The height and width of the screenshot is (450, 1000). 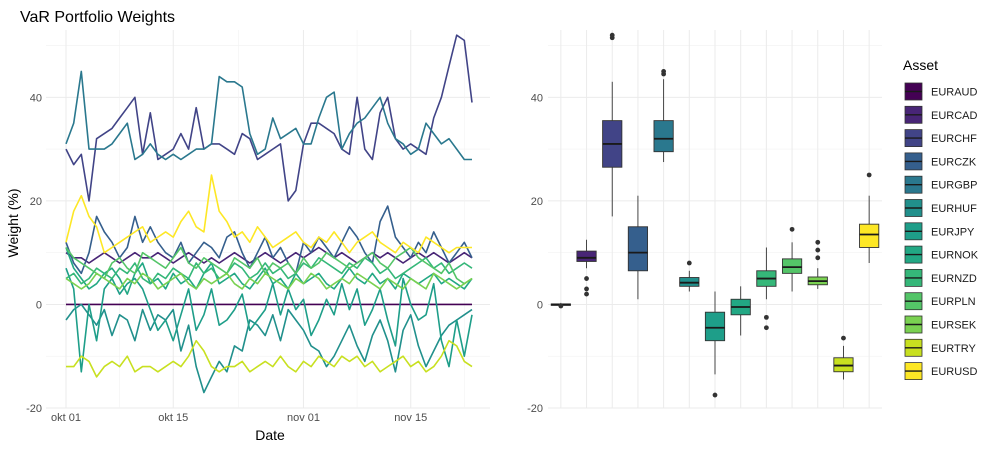 What do you see at coordinates (239, 418) in the screenshot?
I see `line-chart-x-tick-labels: okt 01 okt 15 nov 01 nov 15` at bounding box center [239, 418].